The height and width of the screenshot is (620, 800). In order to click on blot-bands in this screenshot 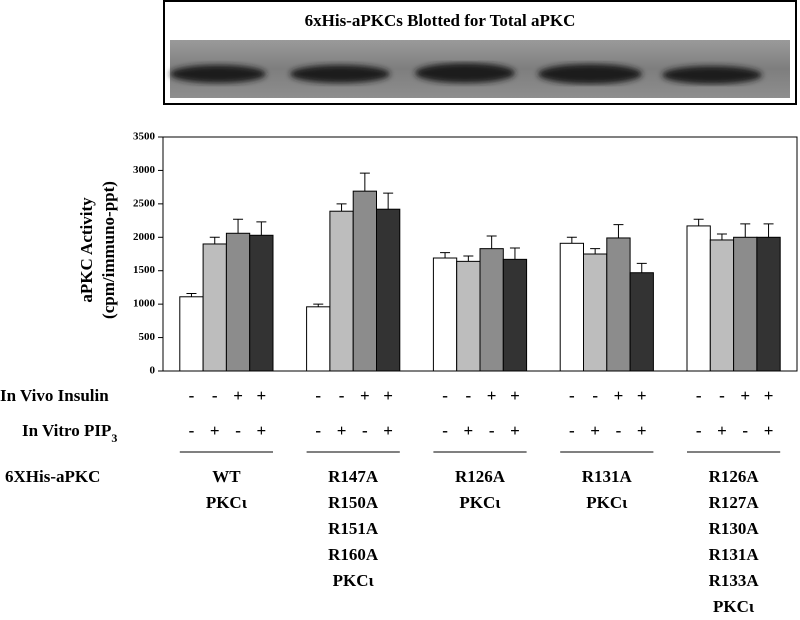, I will do `click(466, 73)`.